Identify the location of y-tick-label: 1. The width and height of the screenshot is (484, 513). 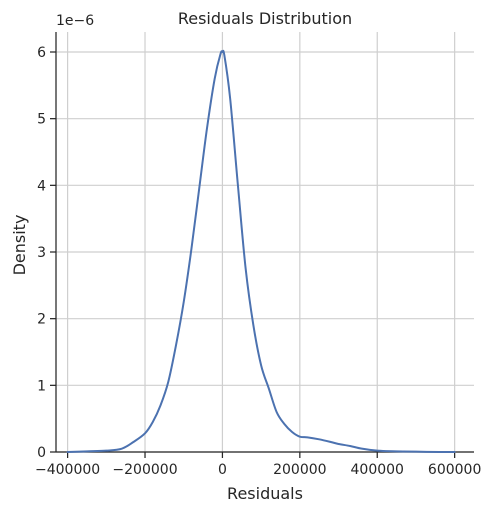
(41, 386).